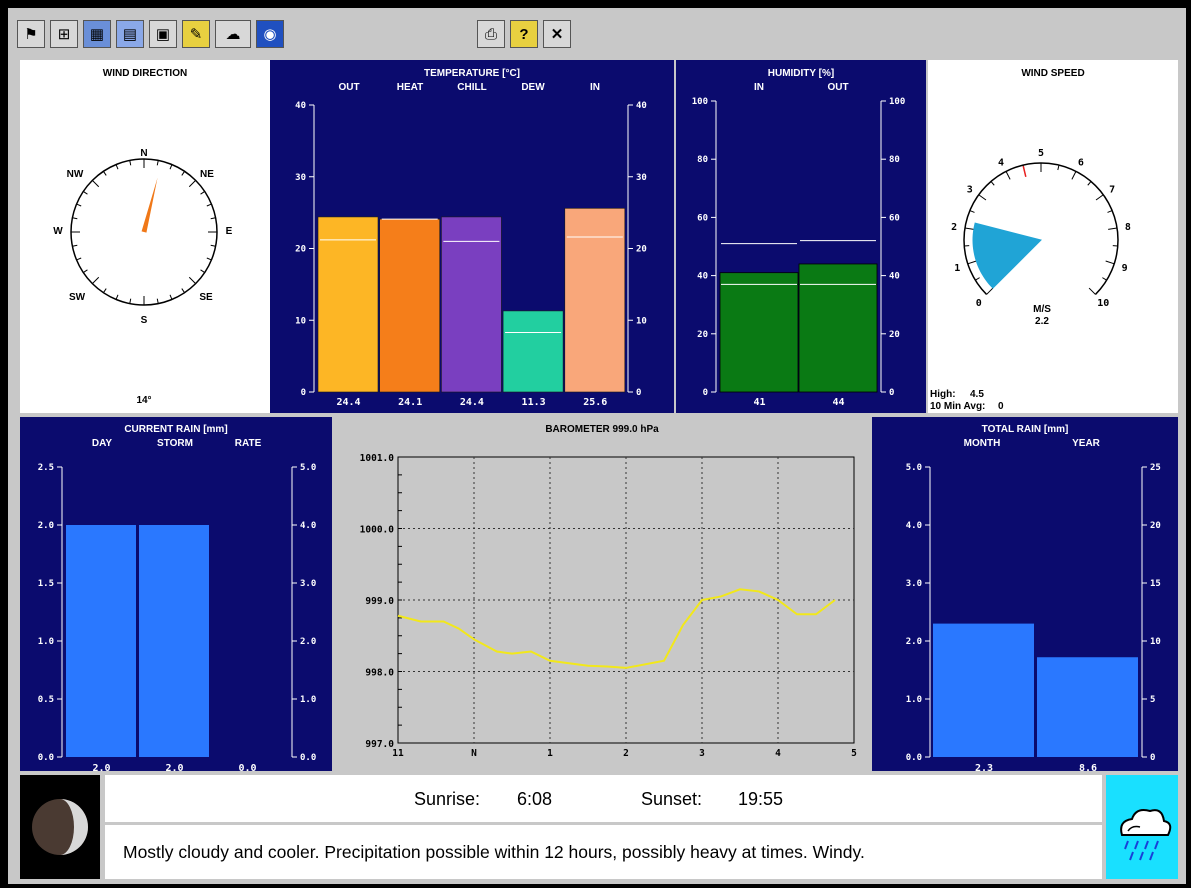  I want to click on wind-speed-scale-label: 6, so click(1081, 163).